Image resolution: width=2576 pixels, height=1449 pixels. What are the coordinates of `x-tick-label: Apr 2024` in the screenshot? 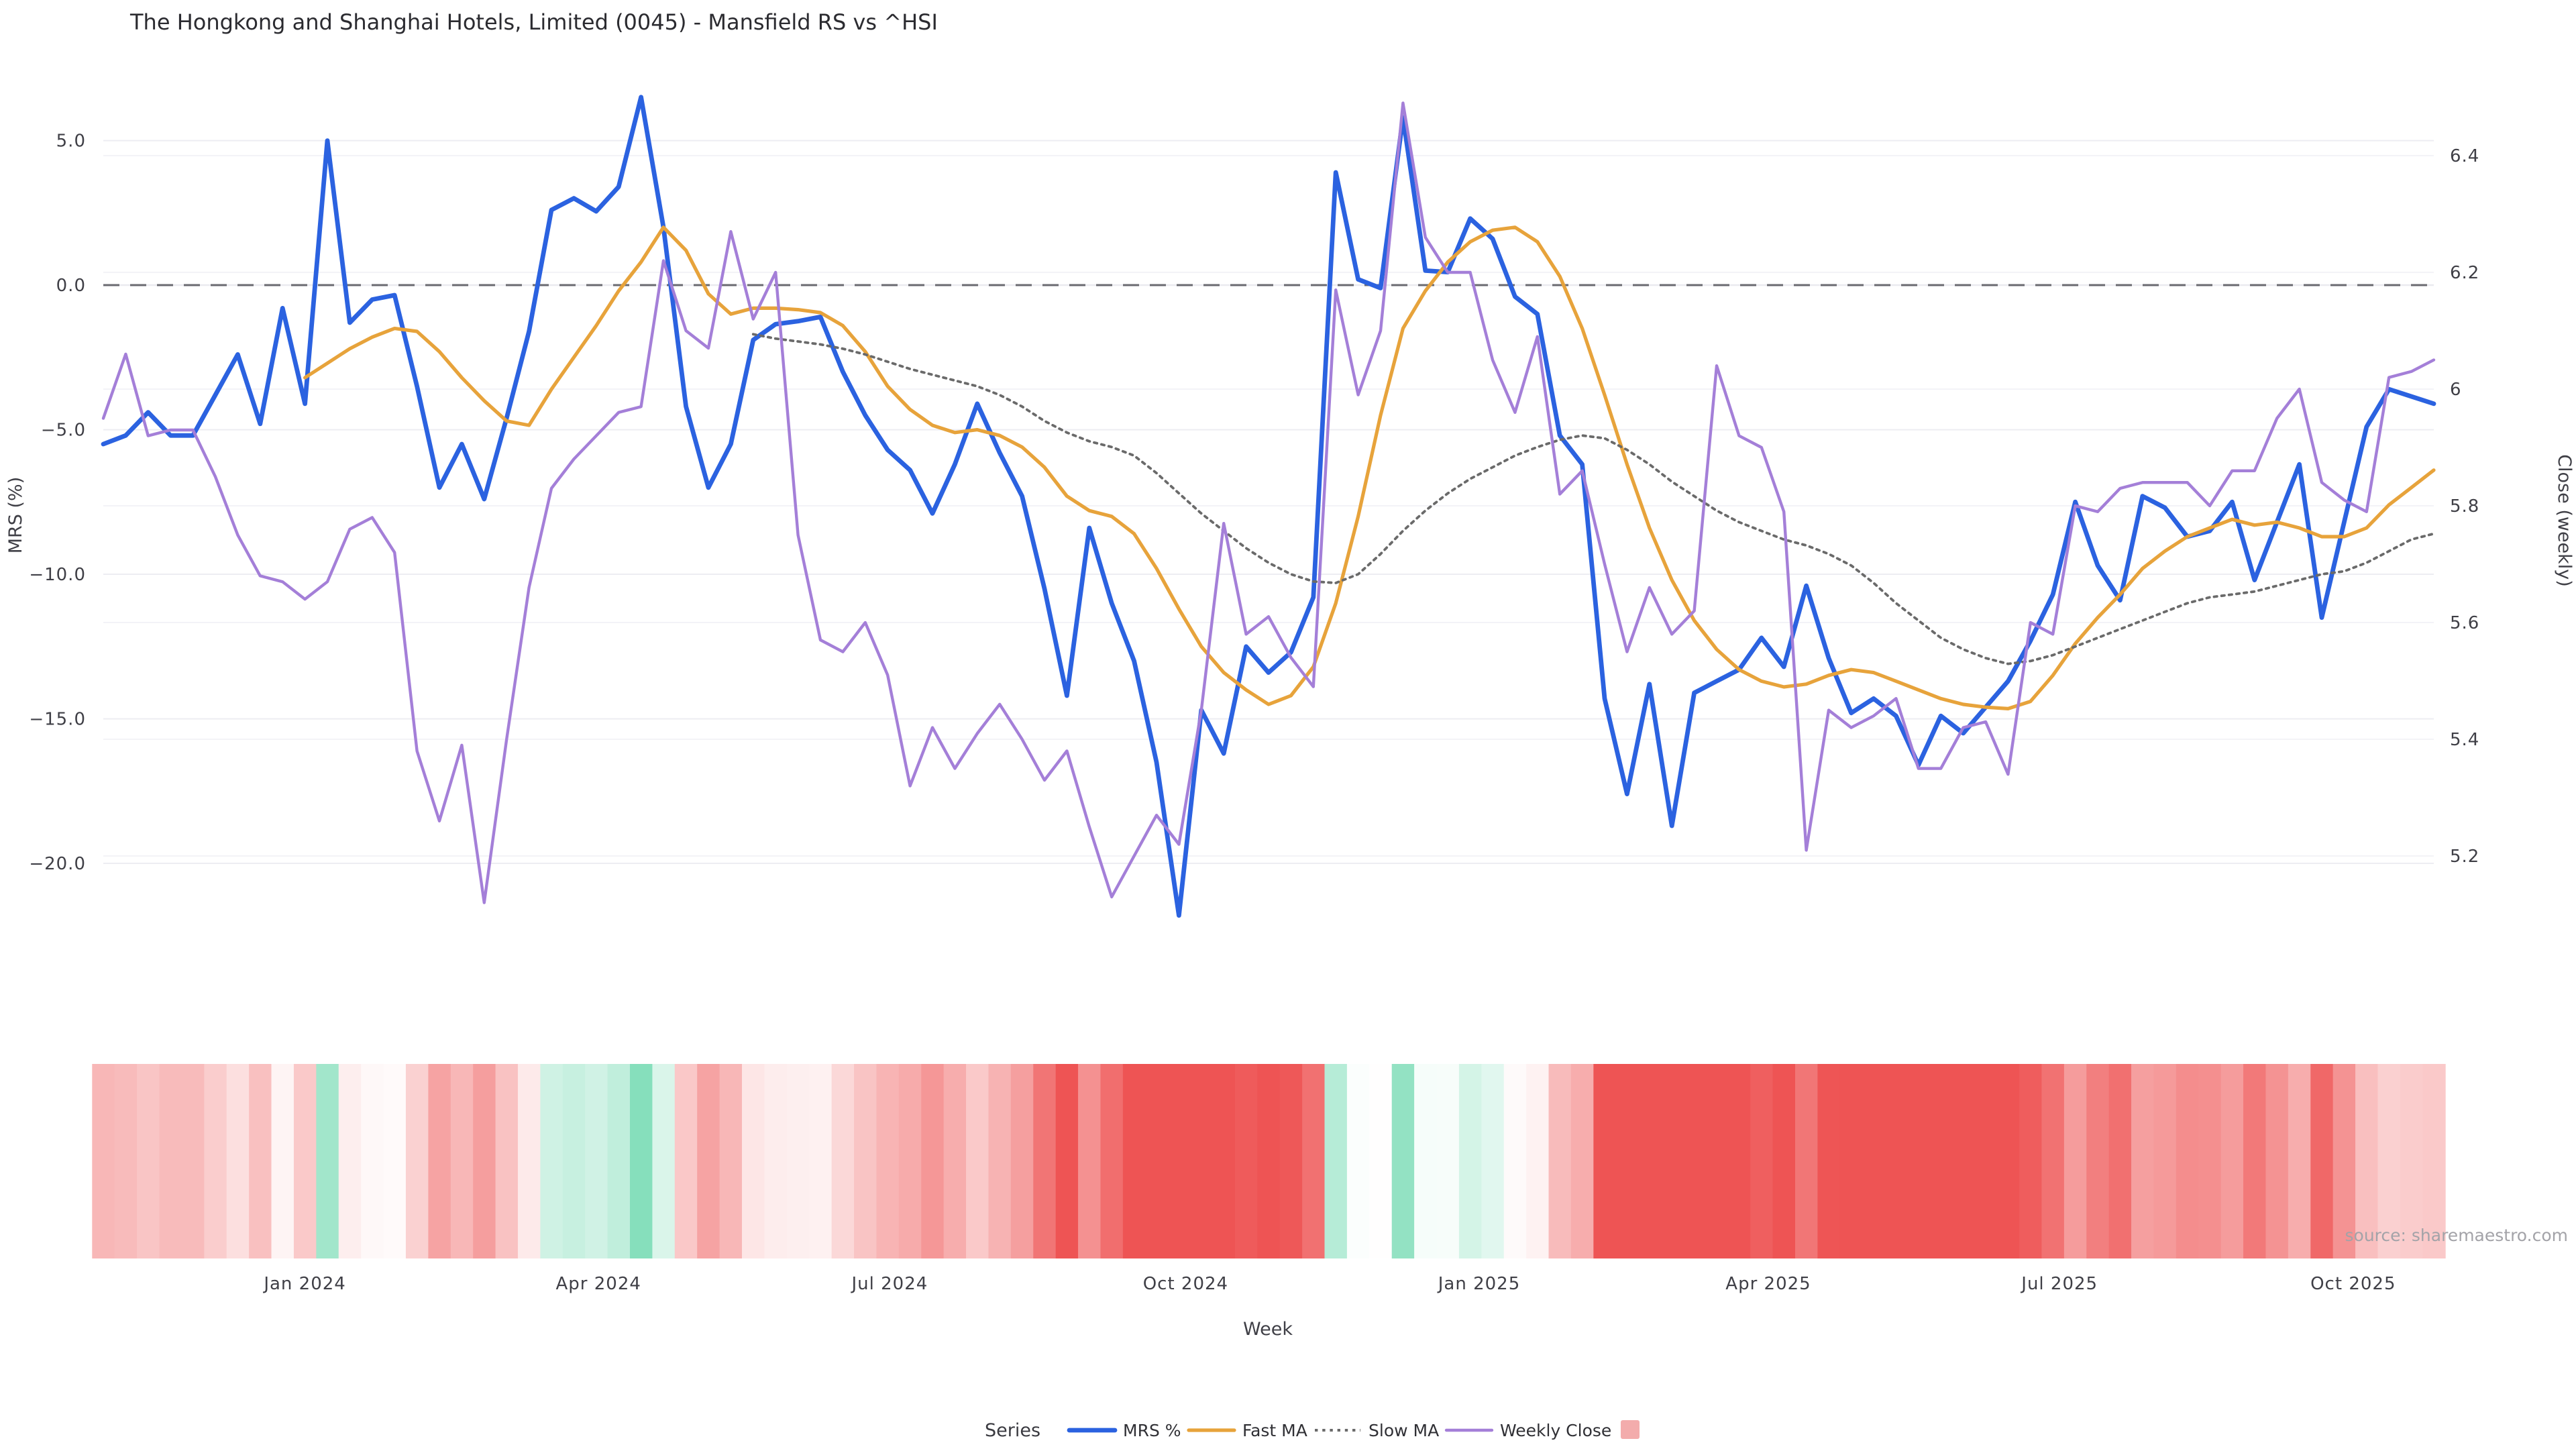 It's located at (598, 1284).